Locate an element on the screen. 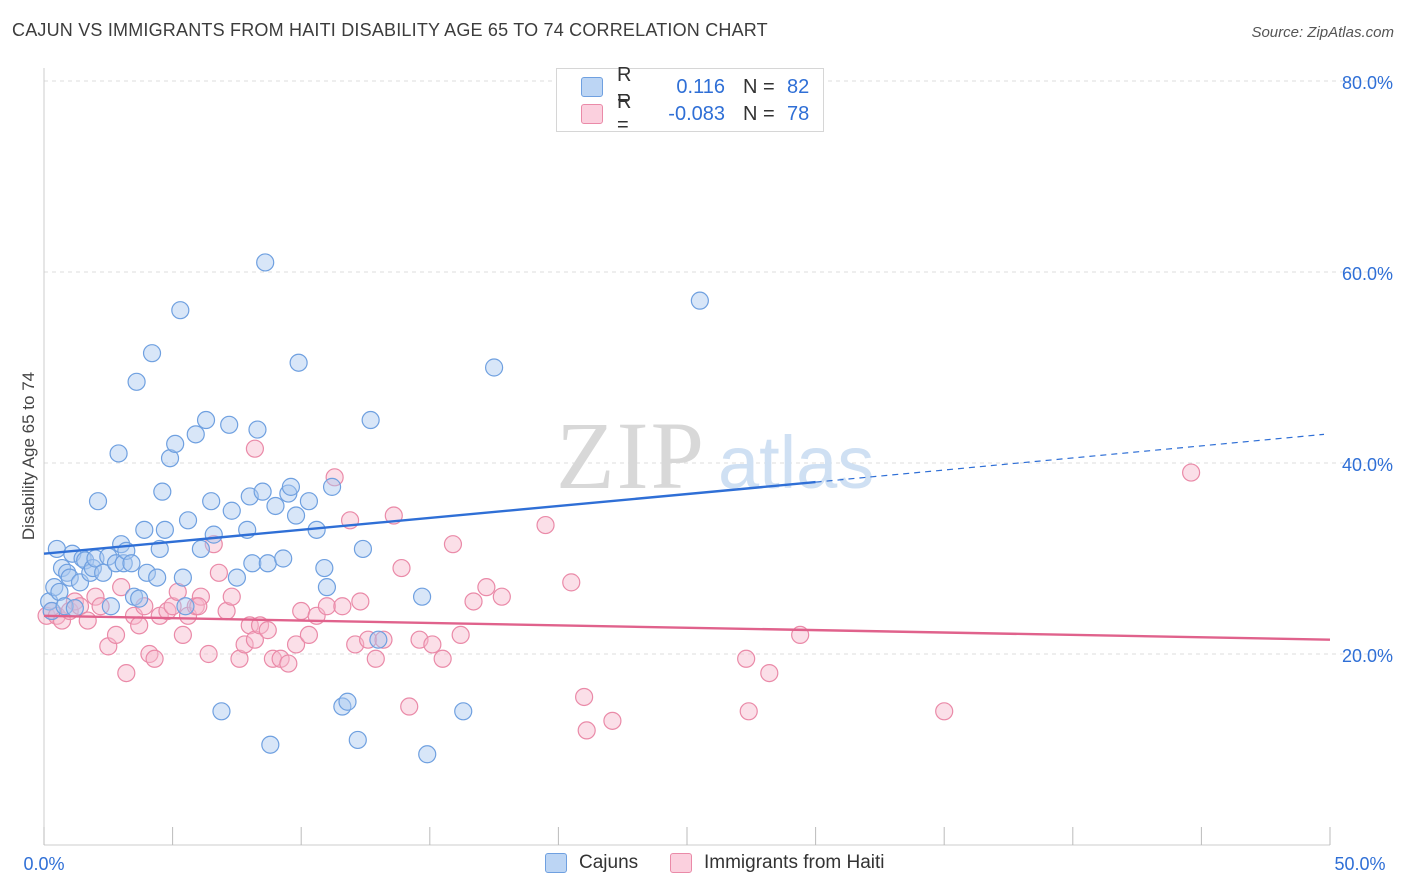 The height and width of the screenshot is (892, 1406). series-legend: Cajuns Immigrants from Haiti is located at coordinates (703, 865).